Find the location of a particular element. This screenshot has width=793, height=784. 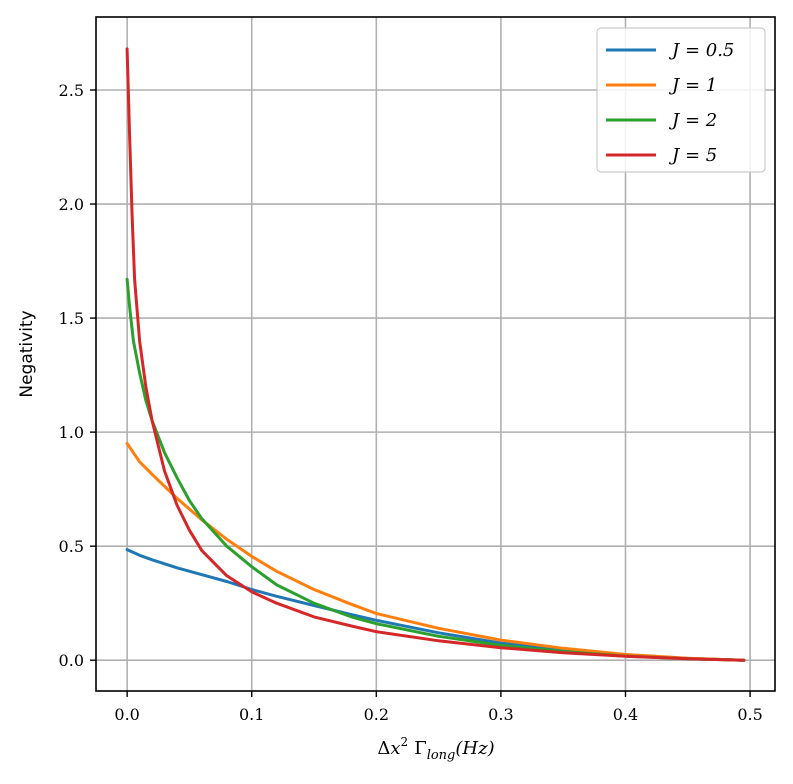

y-axis-label: Negativity is located at coordinates (27, 353).